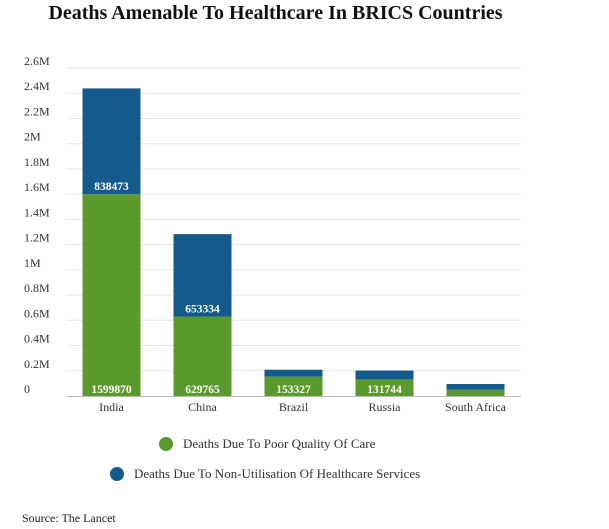 This screenshot has width=609, height=529. I want to click on y-tick-label: 2.2M, so click(37, 111).